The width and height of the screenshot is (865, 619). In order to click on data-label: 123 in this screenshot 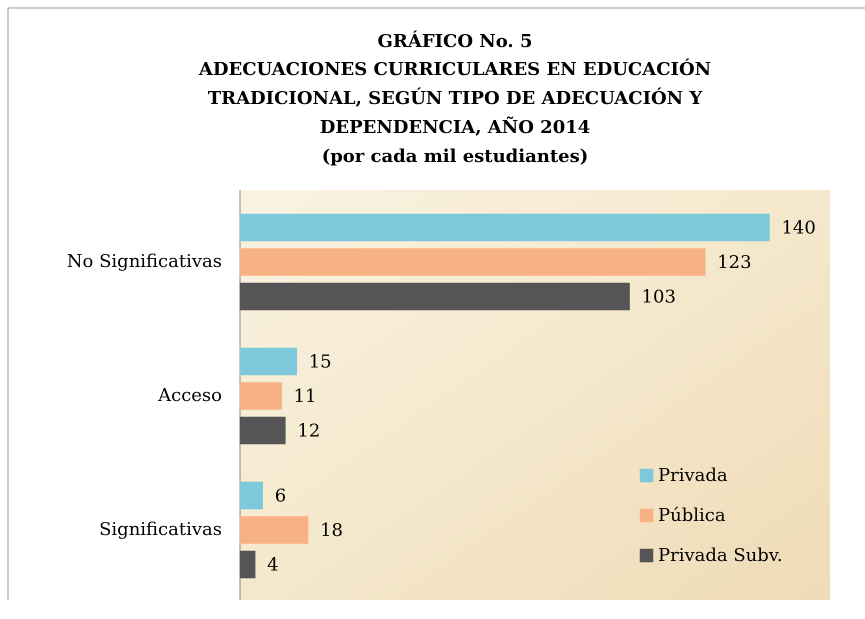, I will do `click(734, 262)`.